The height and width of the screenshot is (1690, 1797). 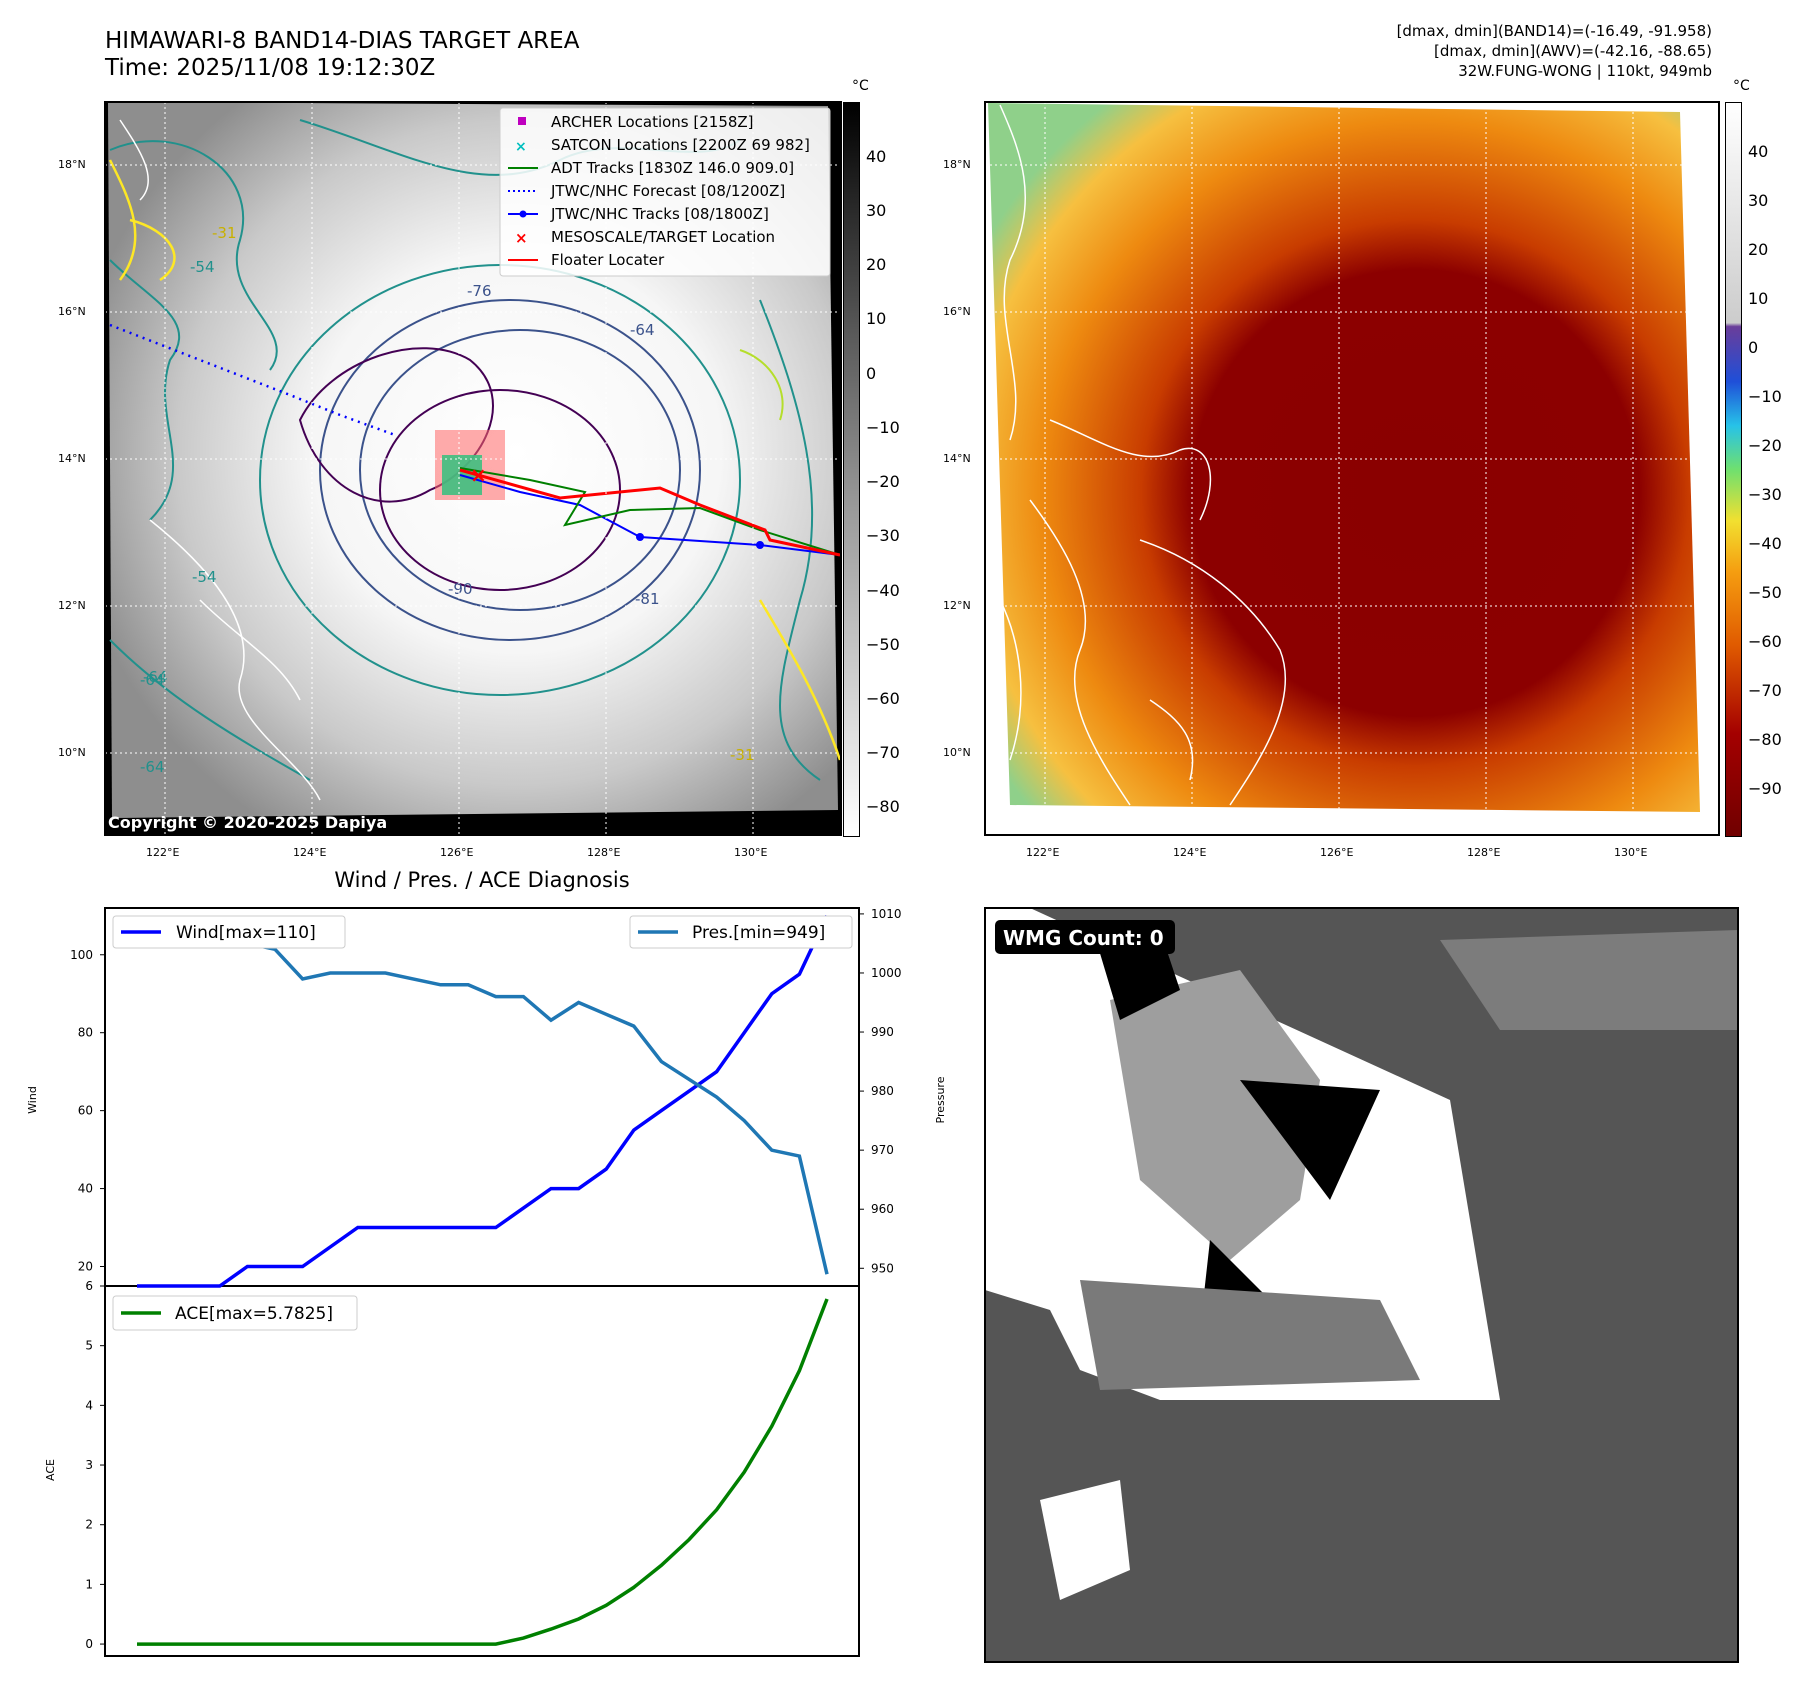 What do you see at coordinates (310, 852) in the screenshot?
I see `lon-label: 124°E` at bounding box center [310, 852].